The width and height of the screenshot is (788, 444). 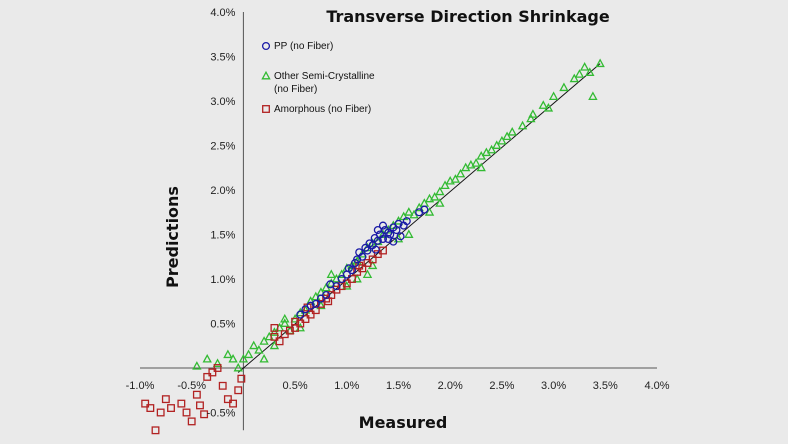 I want to click on y-tick-label: 3.0%, so click(x=222, y=102).